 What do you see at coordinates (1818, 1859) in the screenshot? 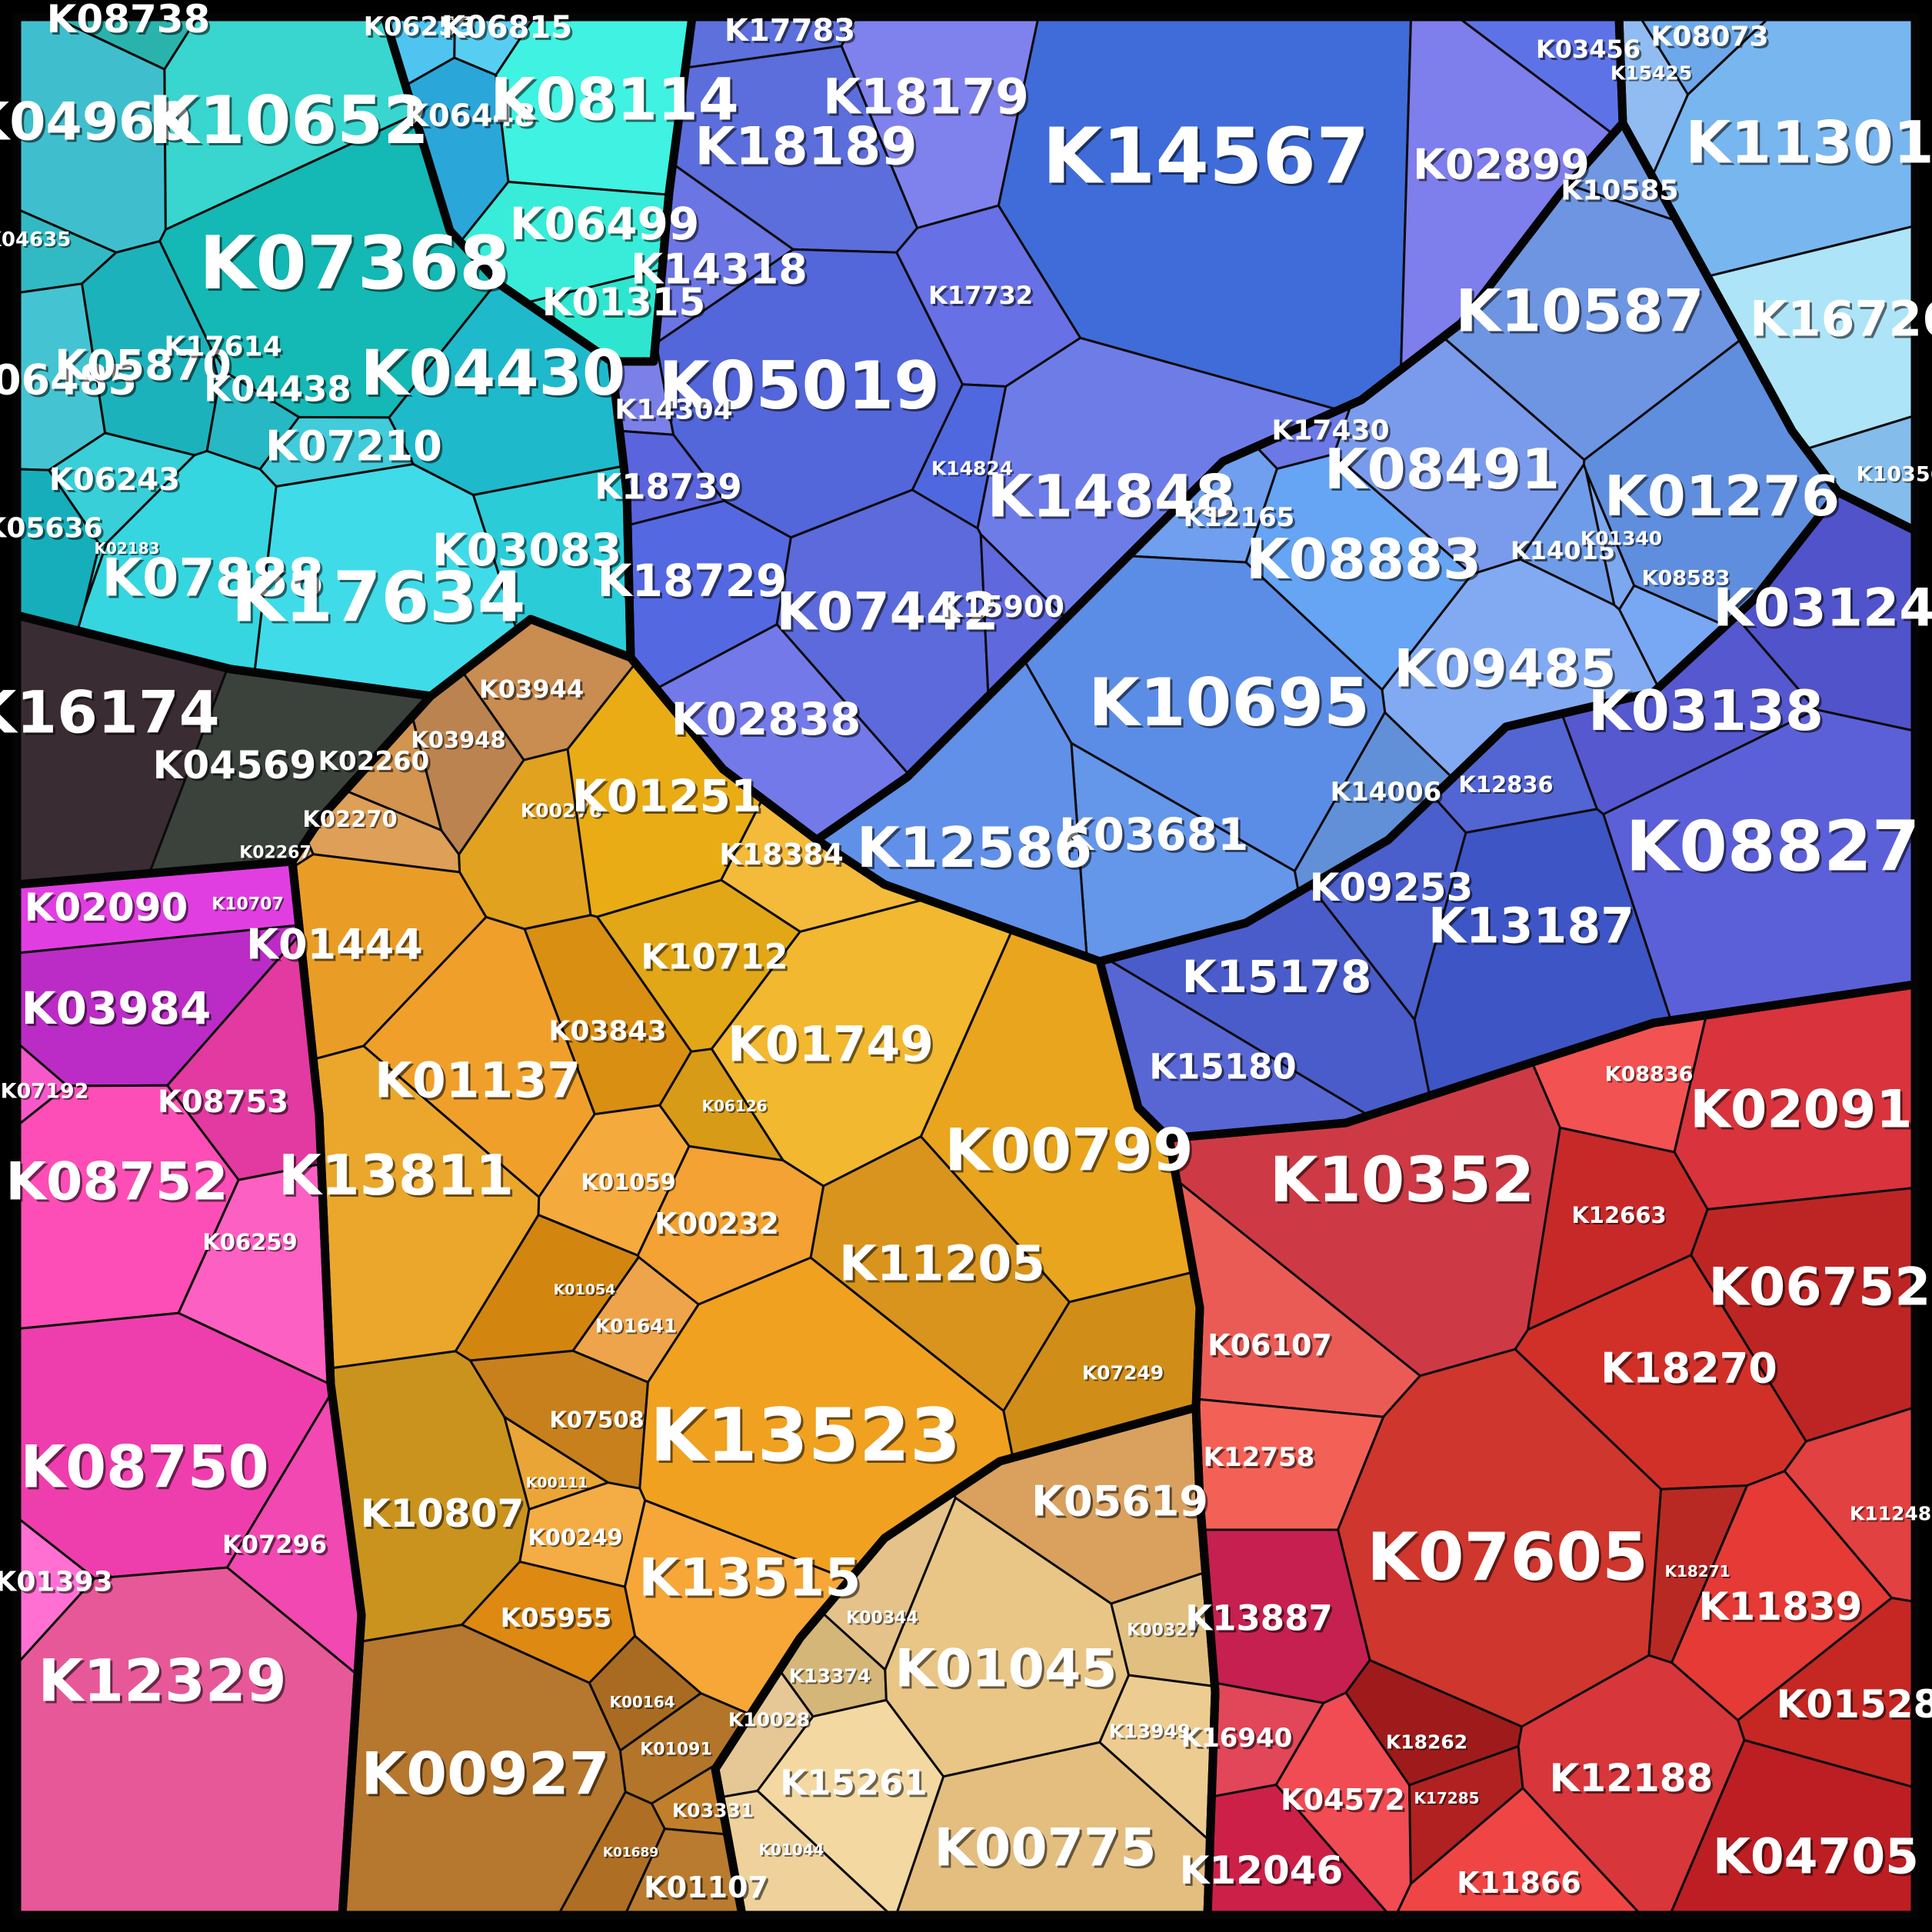
I see `cell-label-shadow: K04705` at bounding box center [1818, 1859].